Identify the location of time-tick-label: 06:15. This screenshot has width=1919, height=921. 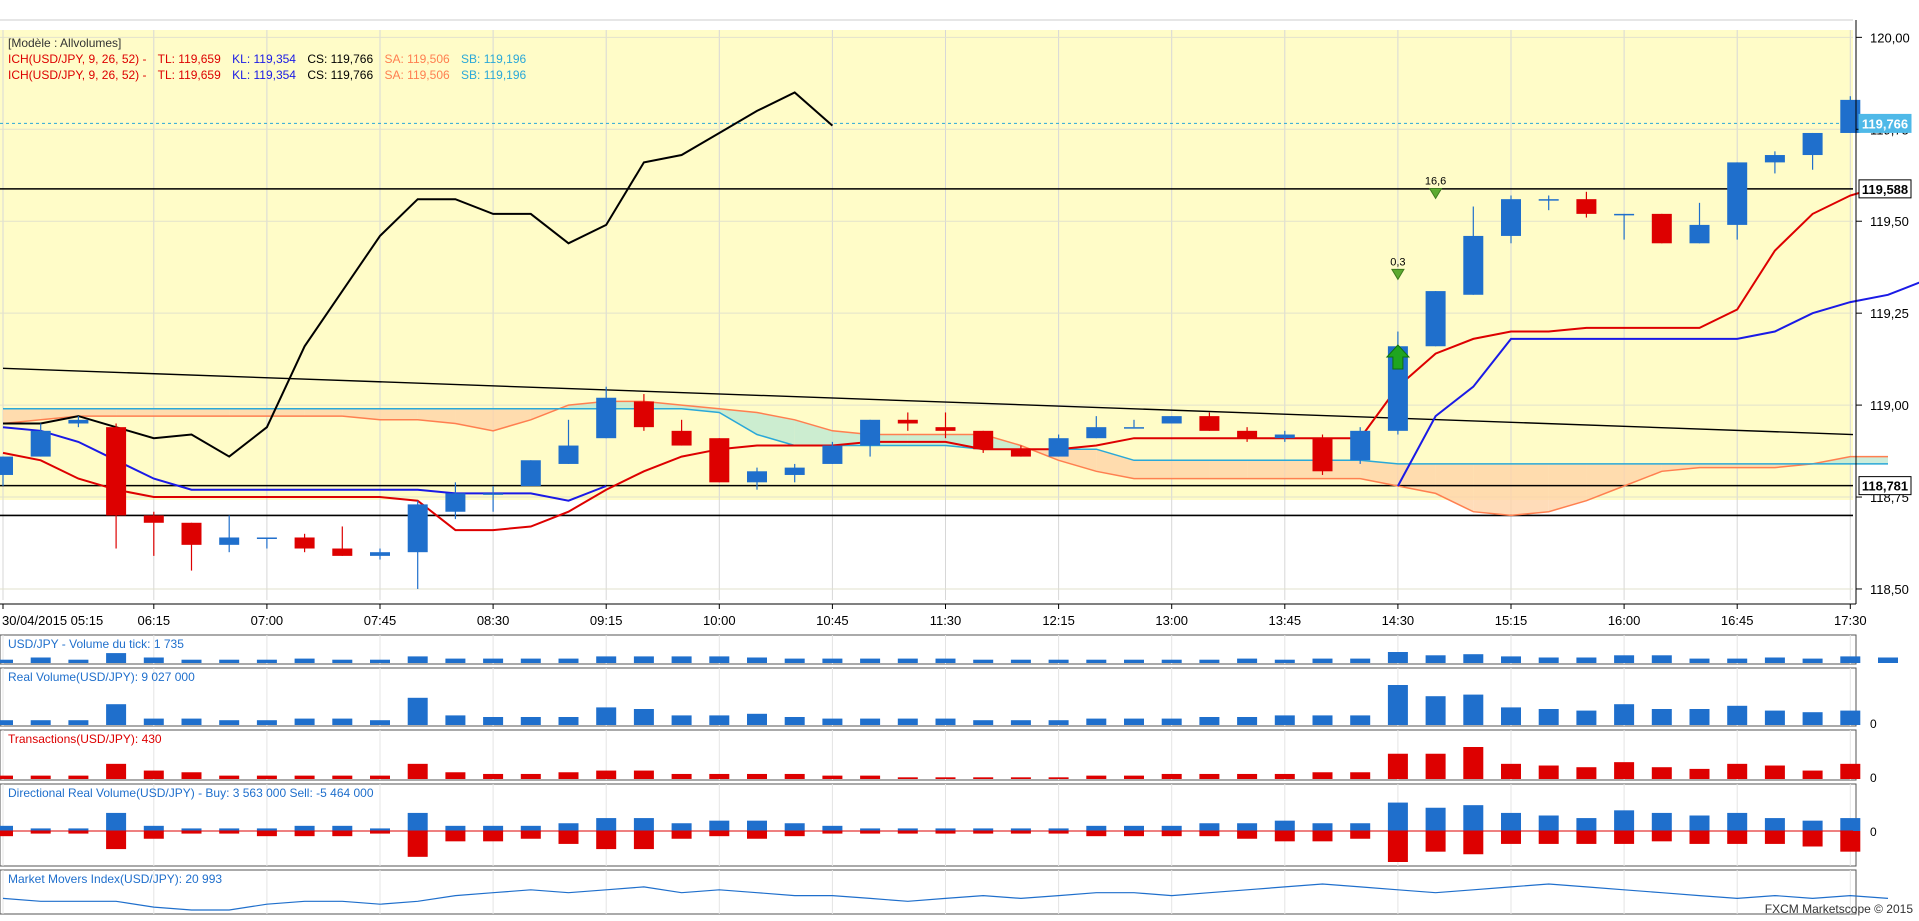
(154, 620).